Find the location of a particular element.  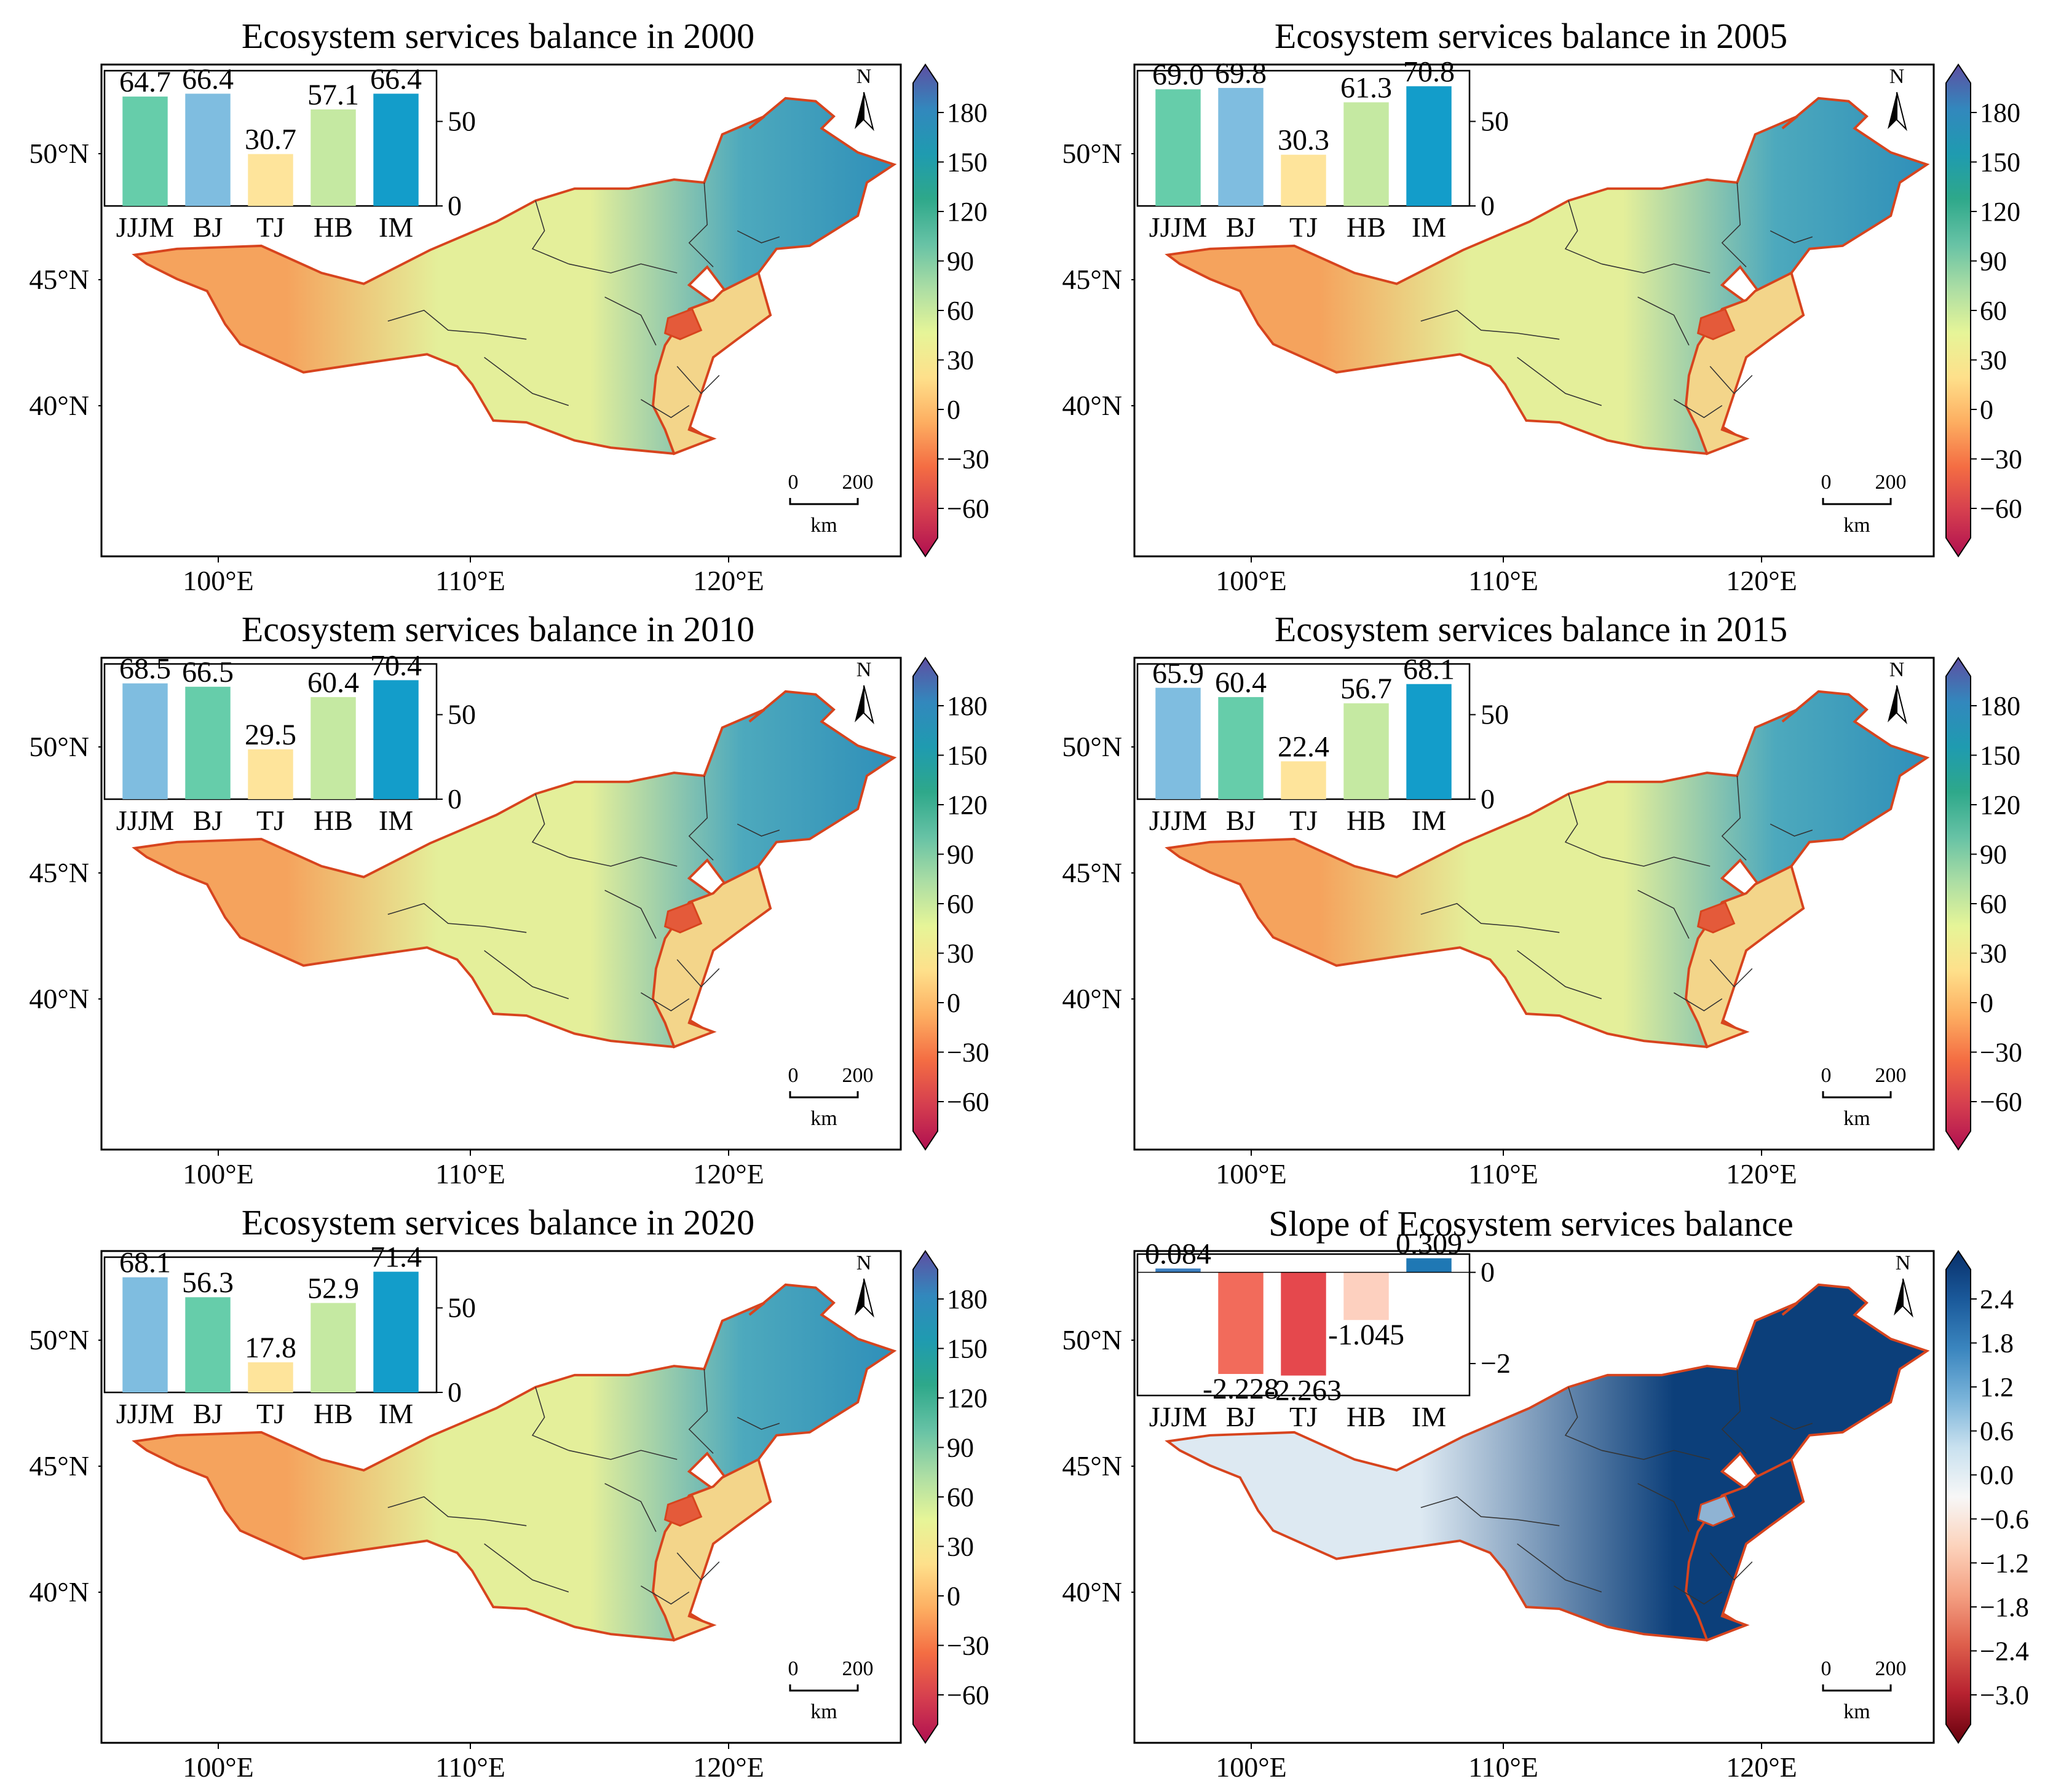

colorbar-tick-label: 0.0 is located at coordinates (1997, 1475).